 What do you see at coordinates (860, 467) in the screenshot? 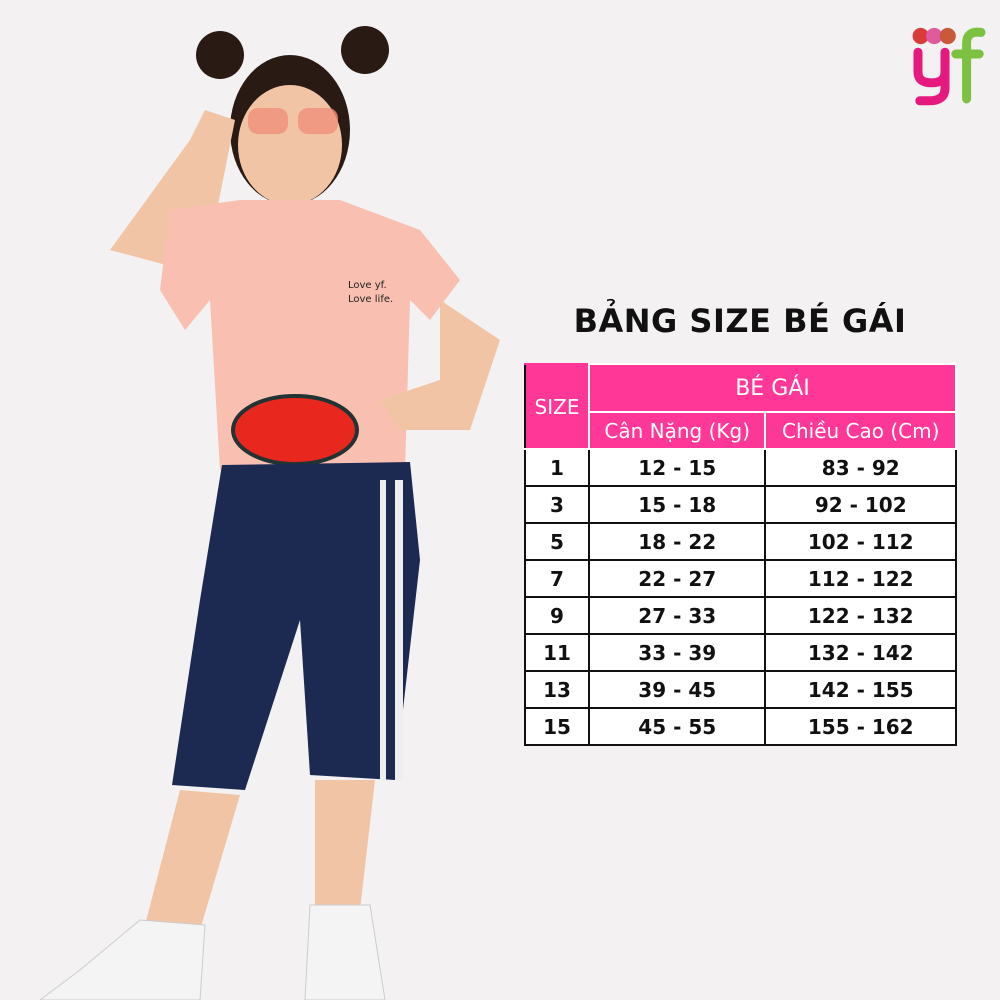
I see `cell-height: 83 - 92` at bounding box center [860, 467].